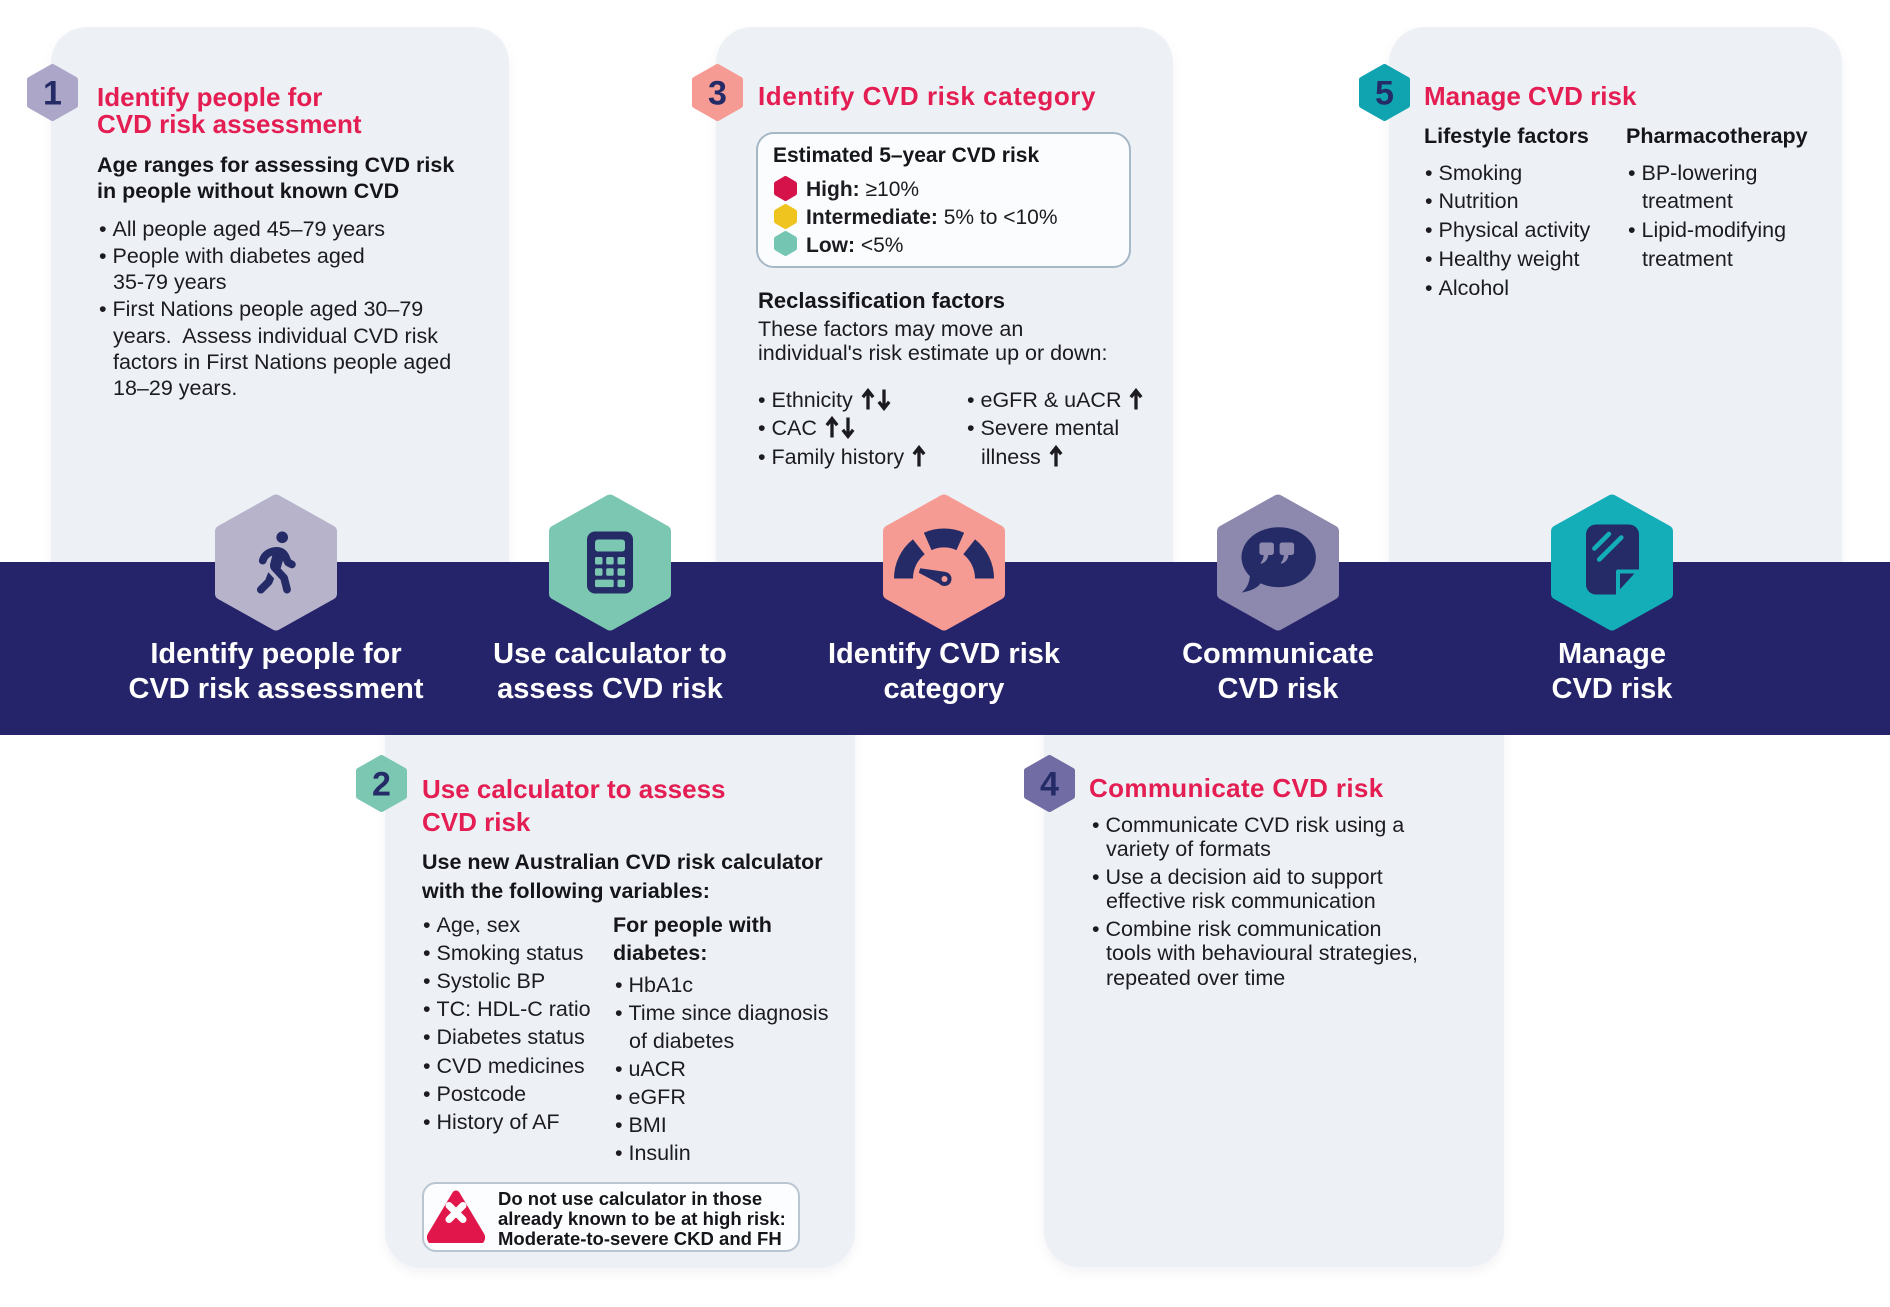 The image size is (1890, 1307). What do you see at coordinates (1049, 785) in the screenshot?
I see `svg-text: 4` at bounding box center [1049, 785].